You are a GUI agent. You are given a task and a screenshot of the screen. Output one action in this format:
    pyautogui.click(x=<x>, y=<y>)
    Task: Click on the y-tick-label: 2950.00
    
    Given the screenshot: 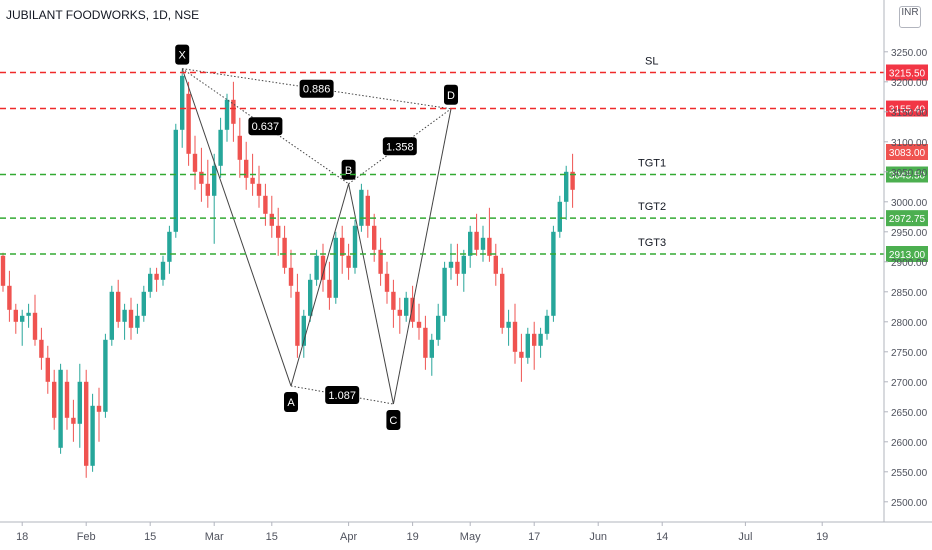 What is the action you would take?
    pyautogui.click(x=909, y=233)
    